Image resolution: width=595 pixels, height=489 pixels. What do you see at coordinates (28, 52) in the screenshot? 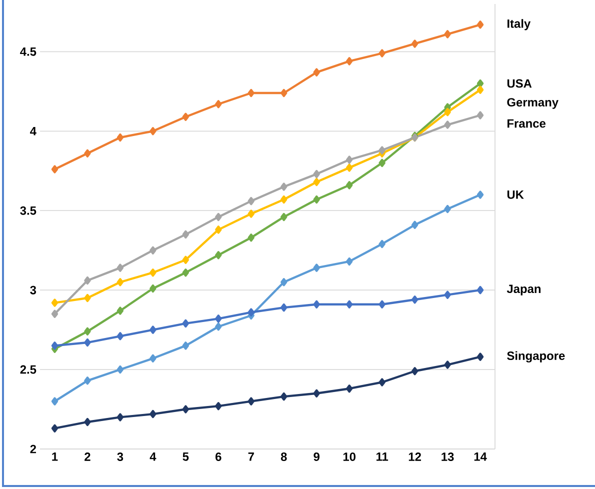
I see `y-tick-label: 4.5` at bounding box center [28, 52].